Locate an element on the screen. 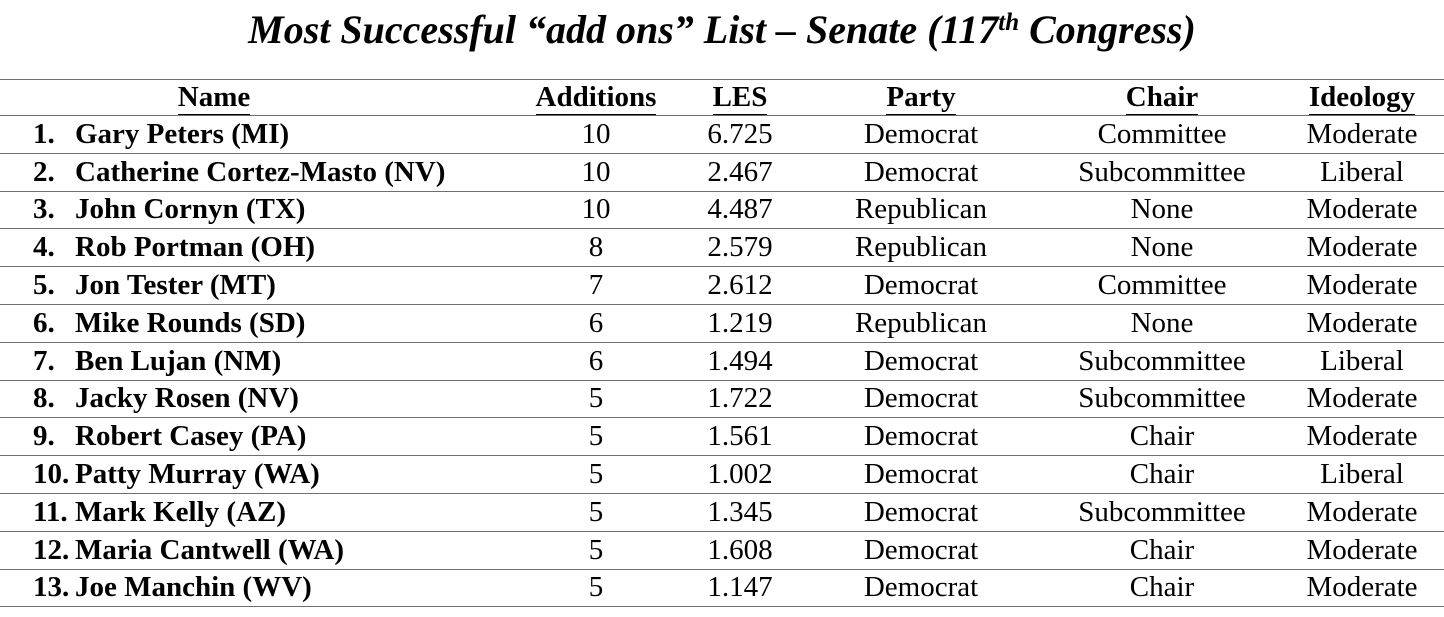  row-rank: 4. is located at coordinates (44, 247).